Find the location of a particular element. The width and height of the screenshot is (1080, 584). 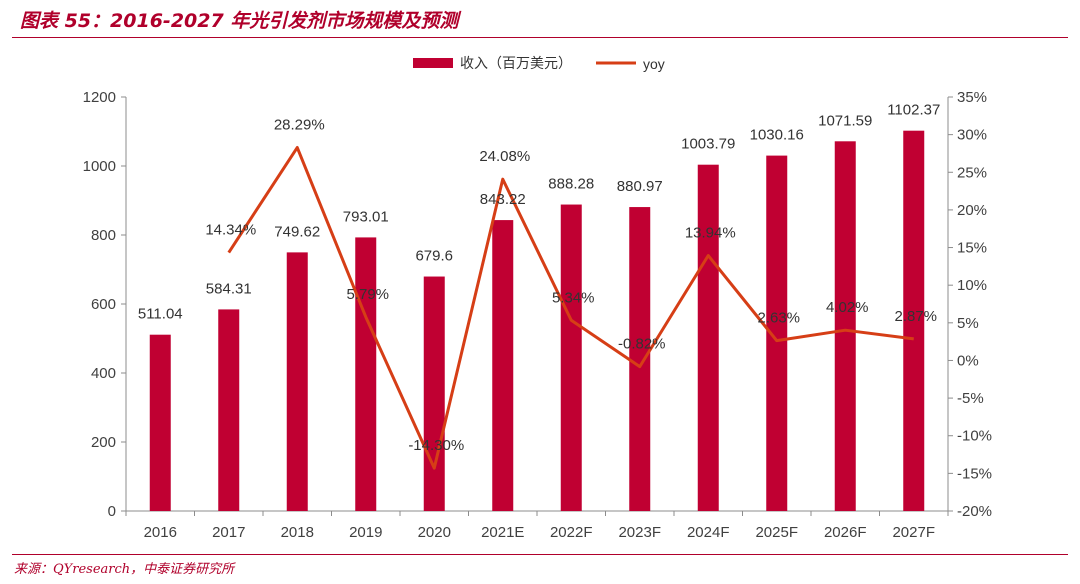

yoy-value-label: -14.30% is located at coordinates (436, 445).